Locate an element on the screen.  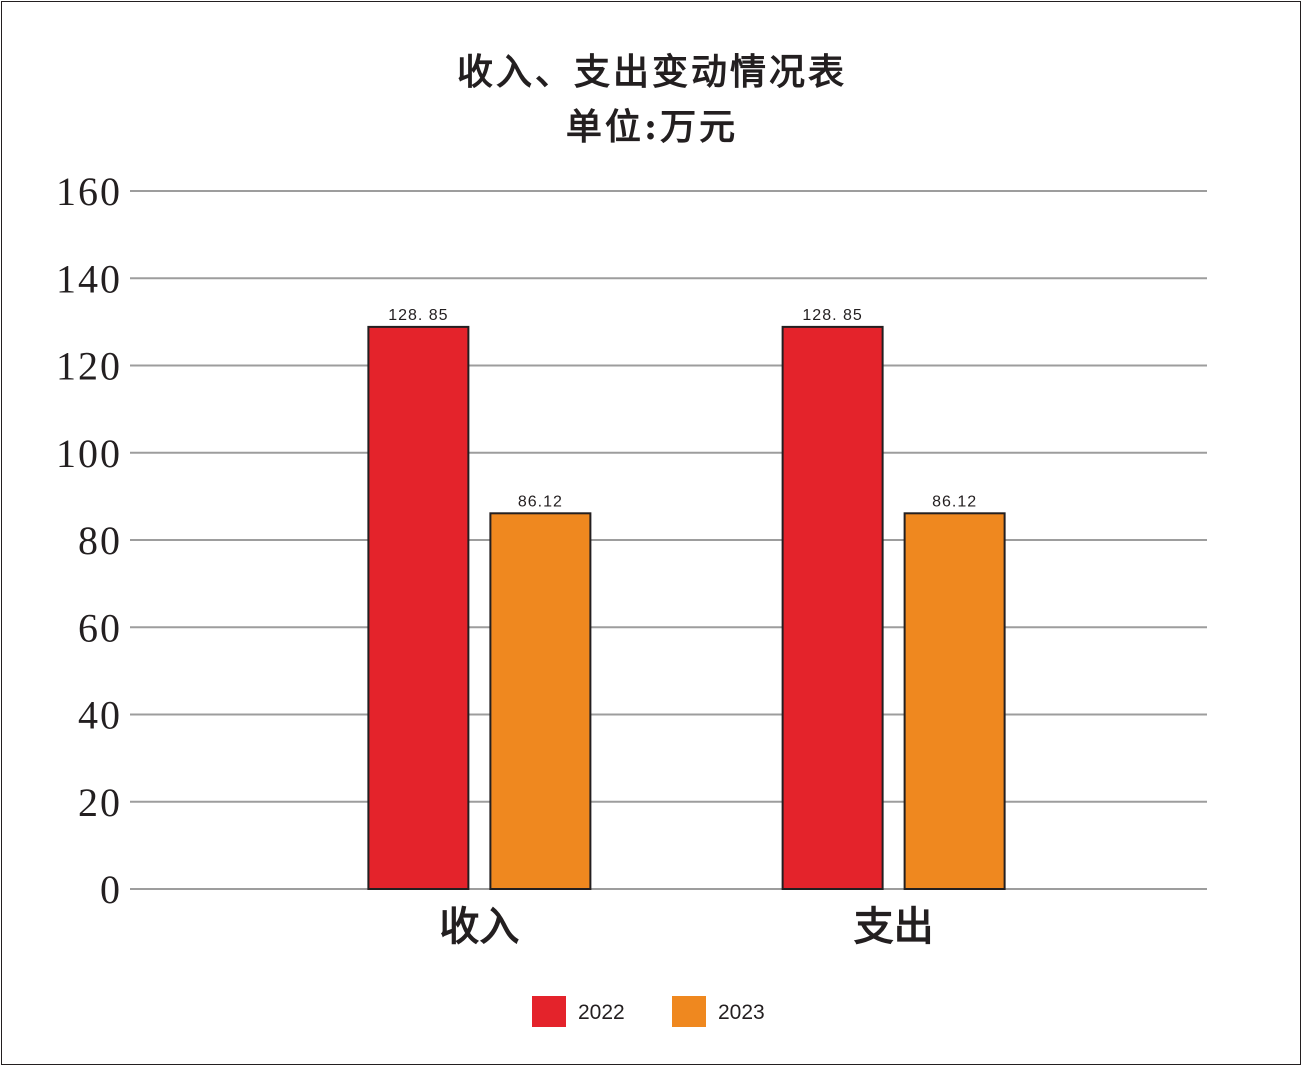
y-tick-label: 160 is located at coordinates (89, 191).